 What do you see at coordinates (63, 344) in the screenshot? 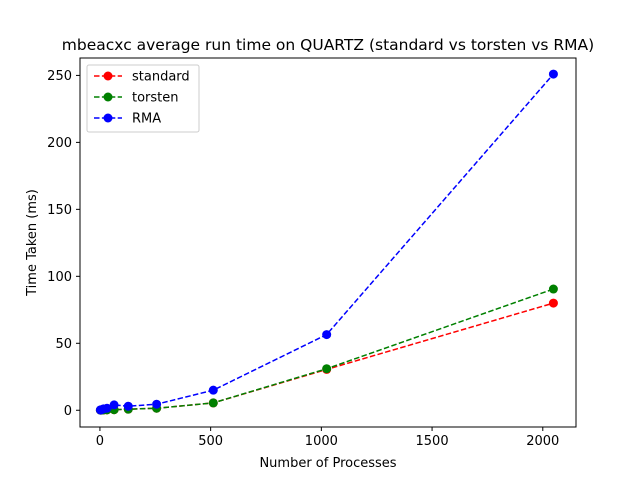
I see `y-tick-label: 50` at bounding box center [63, 344].